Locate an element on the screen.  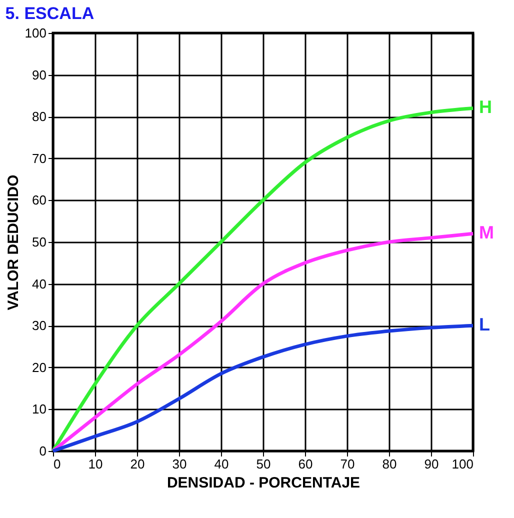
x-tick-label: 100 is located at coordinates (463, 464).